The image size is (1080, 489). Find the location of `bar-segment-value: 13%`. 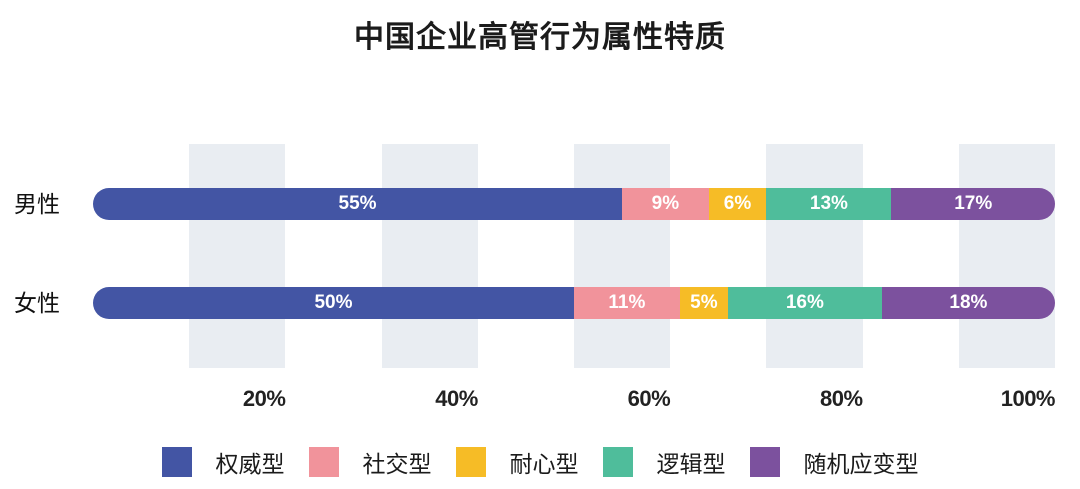

bar-segment-value: 13% is located at coordinates (828, 203).